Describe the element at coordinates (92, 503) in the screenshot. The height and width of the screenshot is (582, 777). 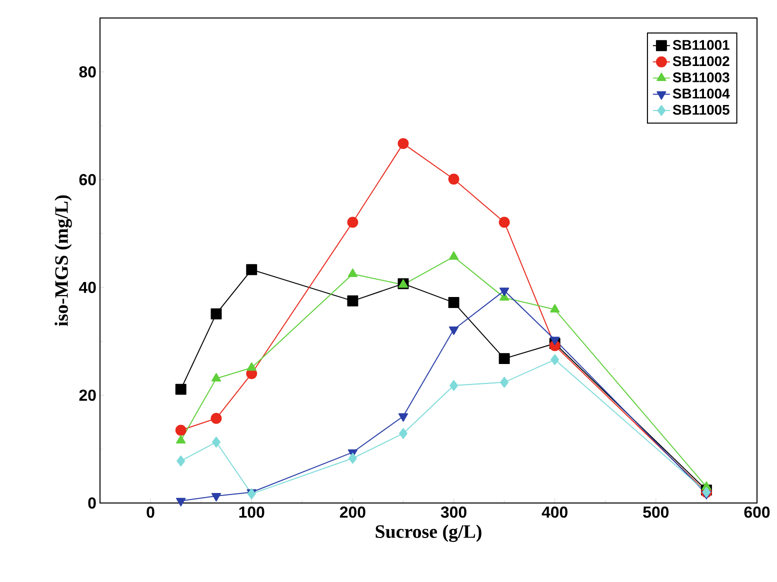
I see `y-tick-label: 0` at that location.